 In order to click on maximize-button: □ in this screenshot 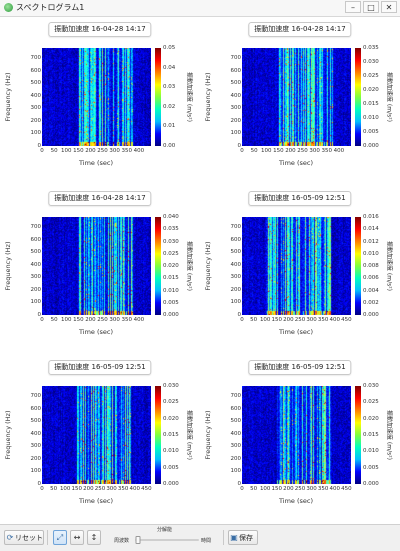, I will do `click(371, 7)`.